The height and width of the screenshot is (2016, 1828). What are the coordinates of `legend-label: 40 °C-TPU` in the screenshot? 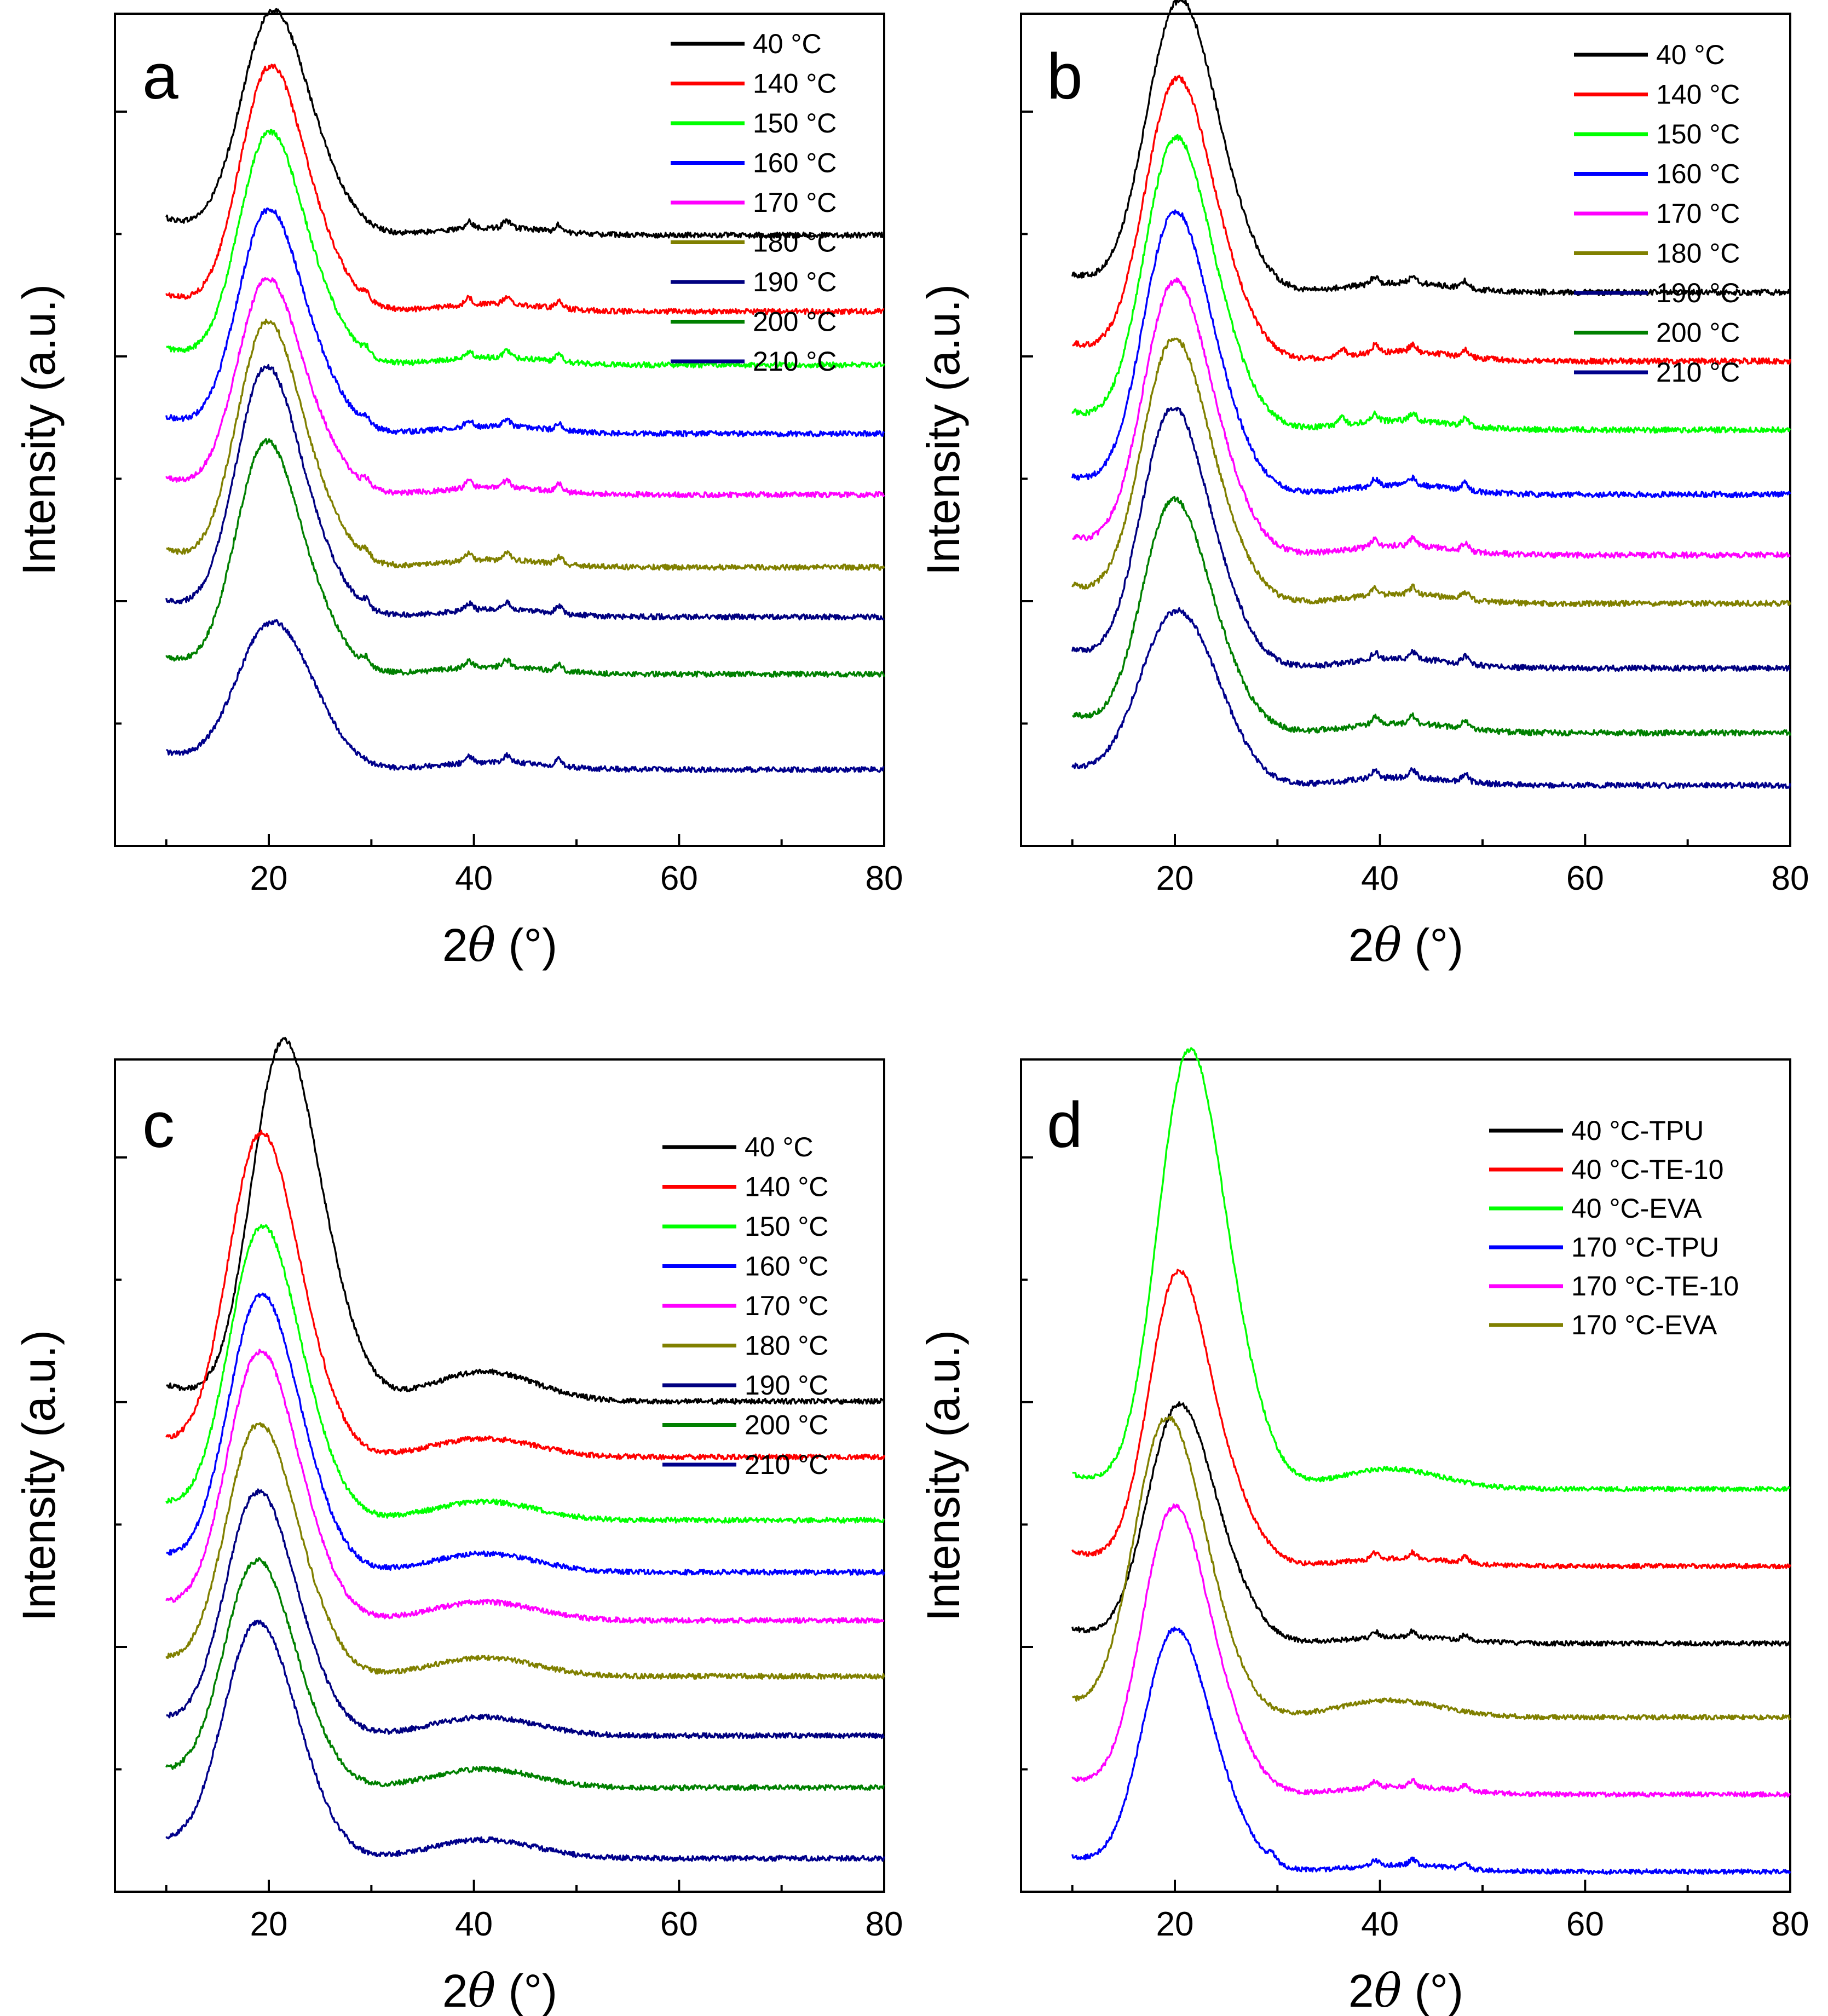 It's located at (1637, 1130).